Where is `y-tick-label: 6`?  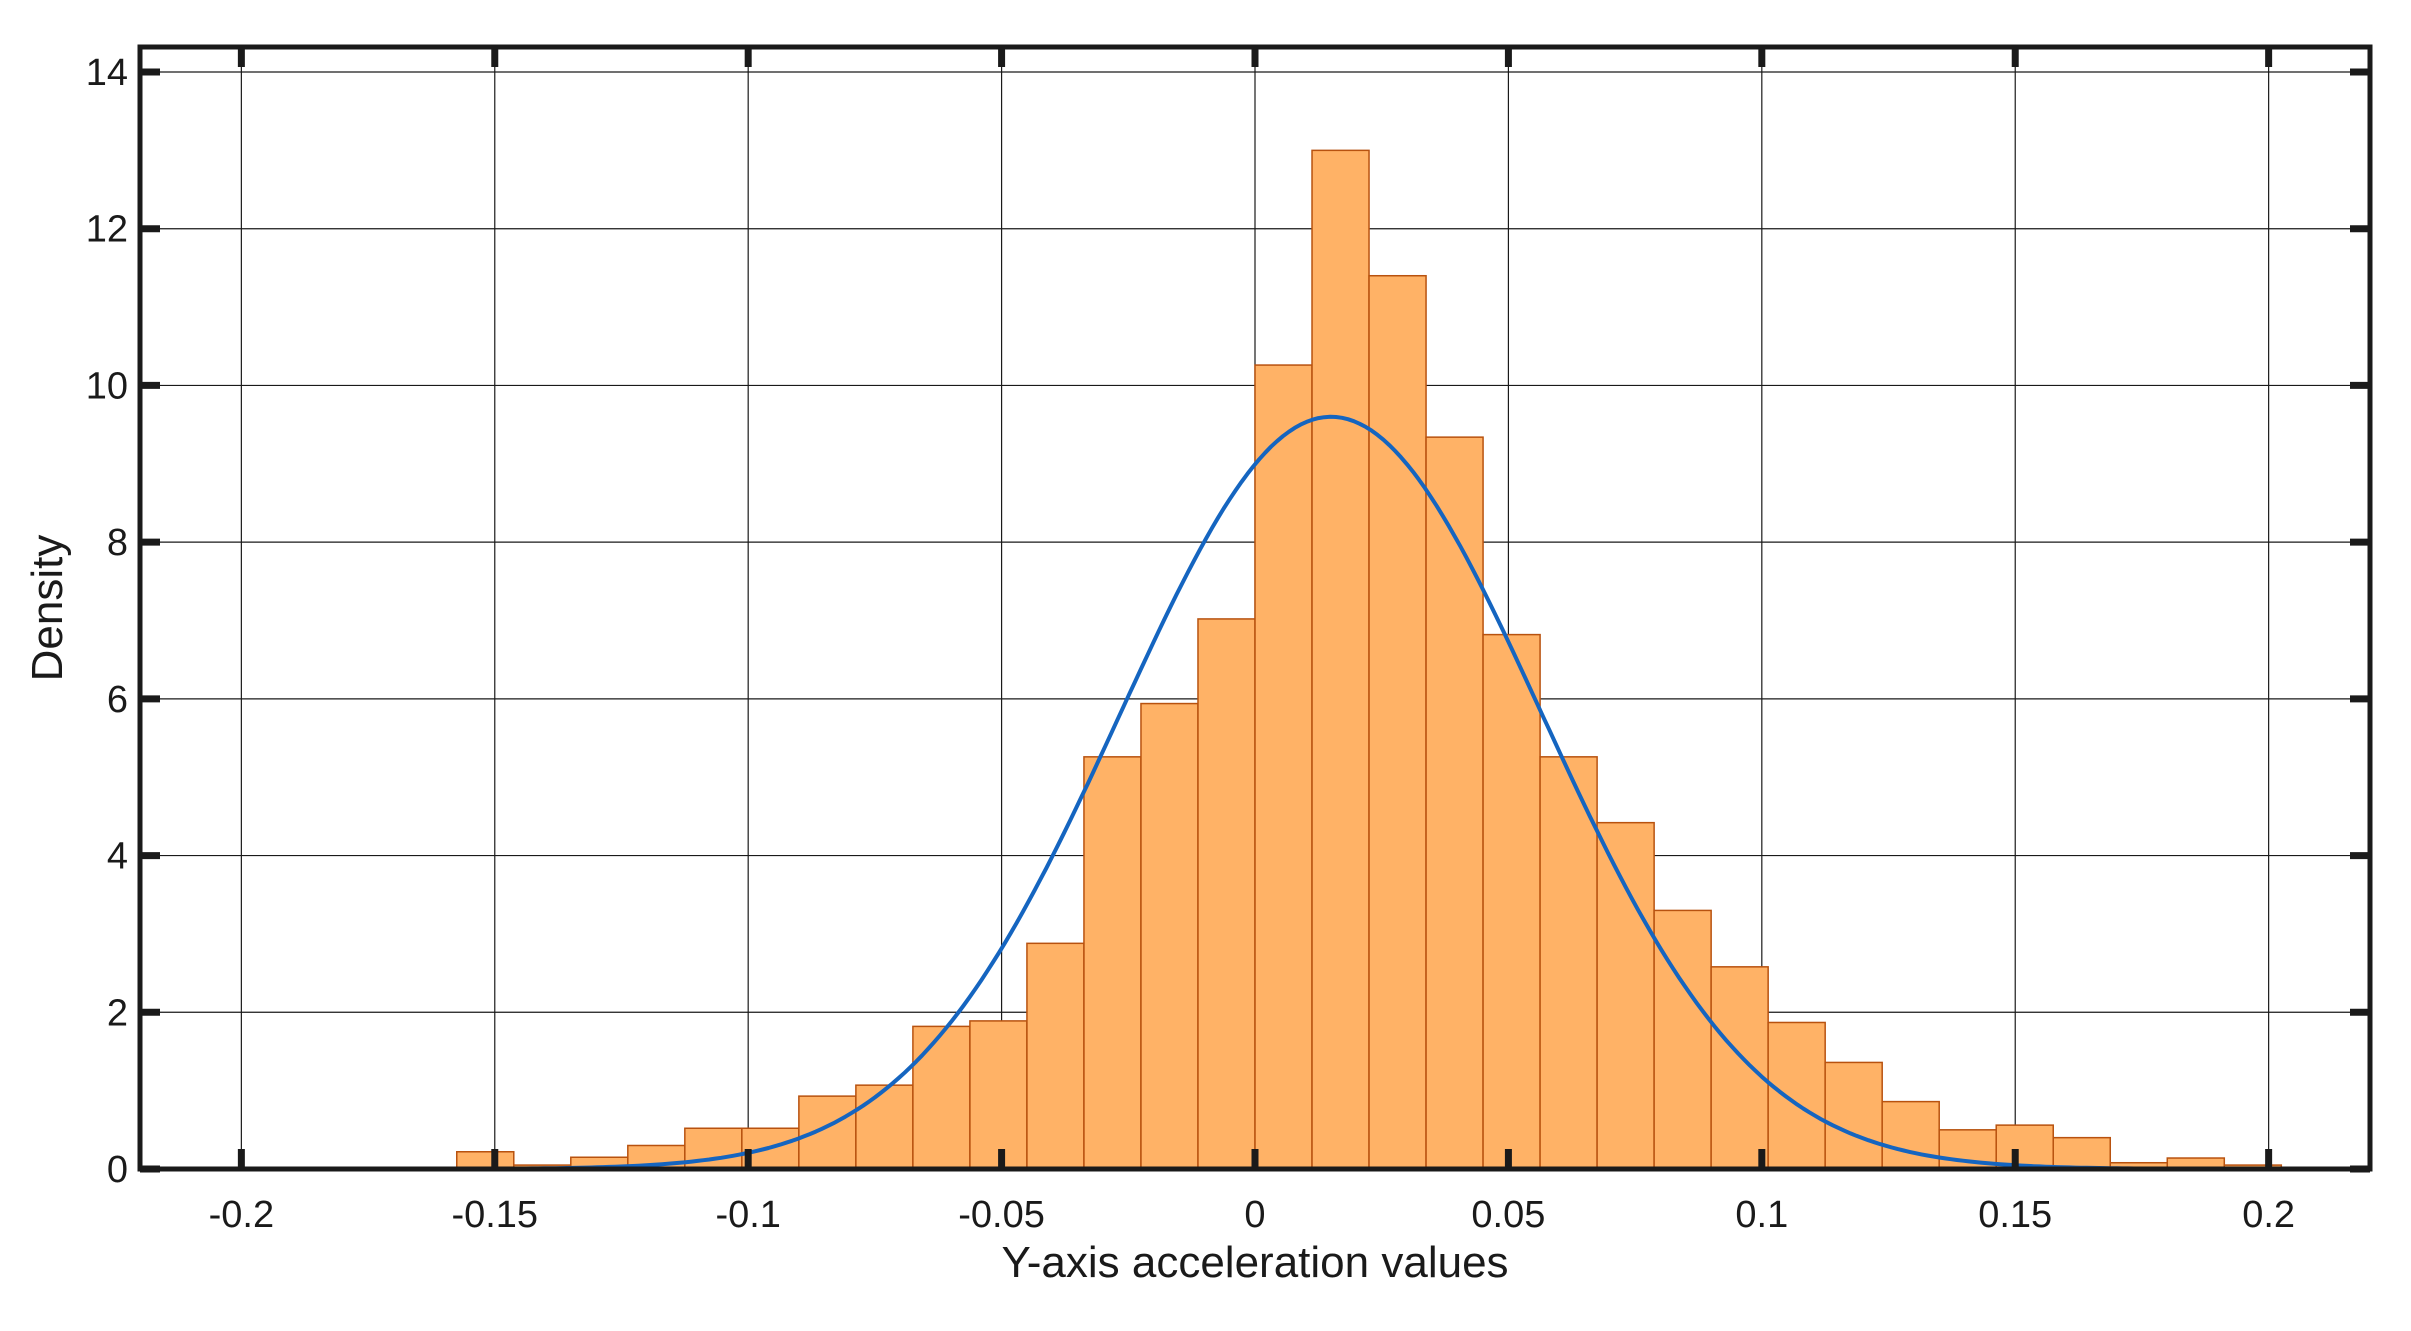
y-tick-label: 6 is located at coordinates (117, 700).